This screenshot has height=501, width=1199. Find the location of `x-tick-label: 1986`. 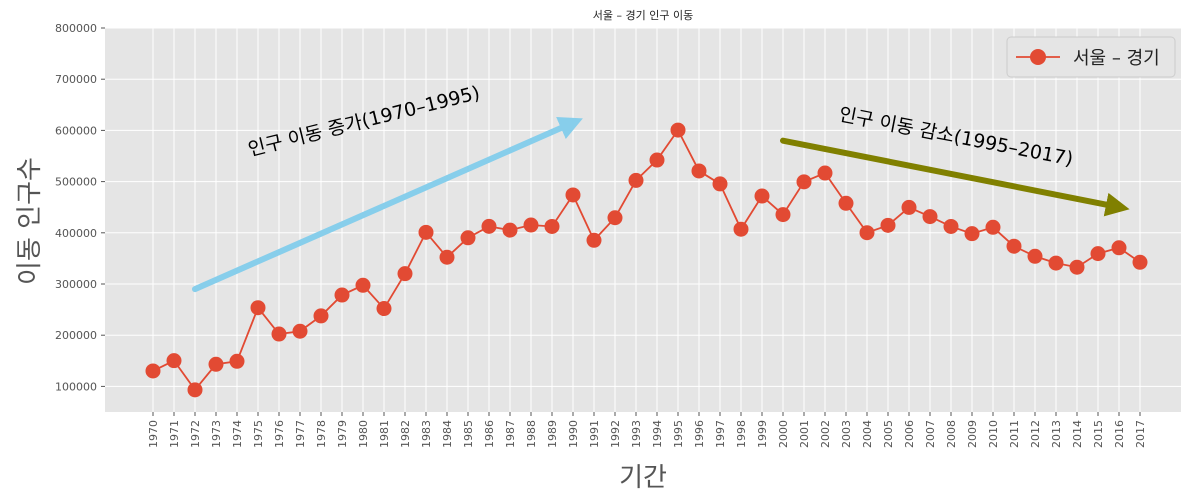

x-tick-label: 1986 is located at coordinates (489, 434).